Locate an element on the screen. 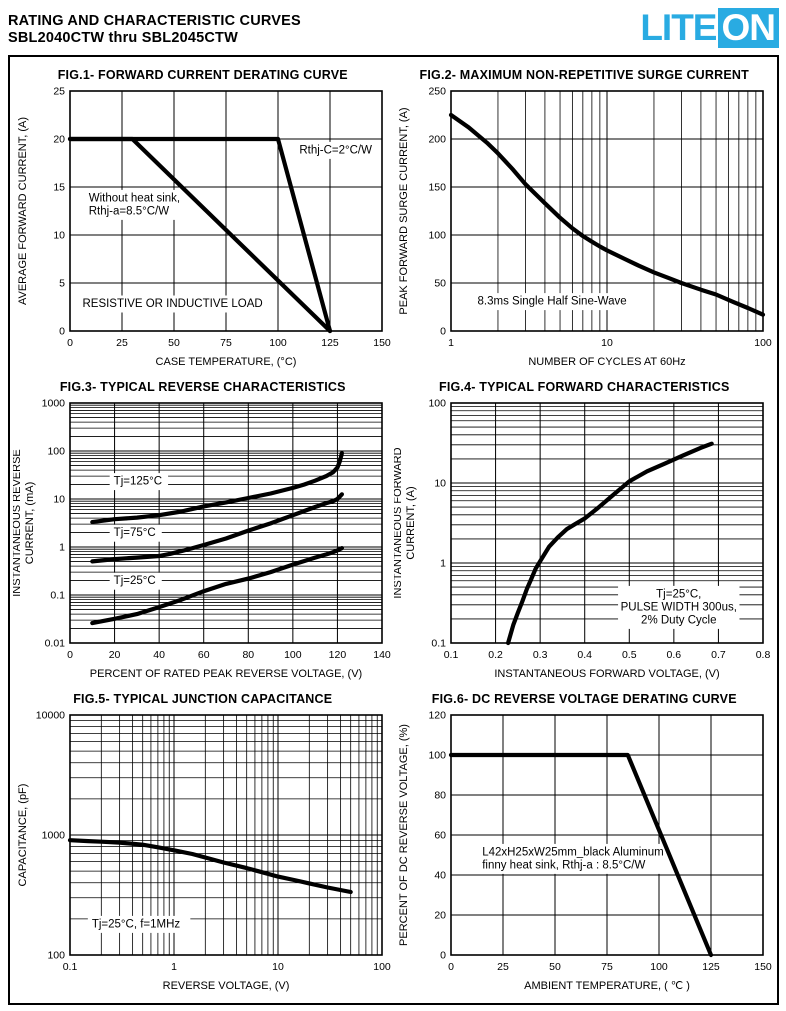  y-tick-label: 40 is located at coordinates (441, 875).